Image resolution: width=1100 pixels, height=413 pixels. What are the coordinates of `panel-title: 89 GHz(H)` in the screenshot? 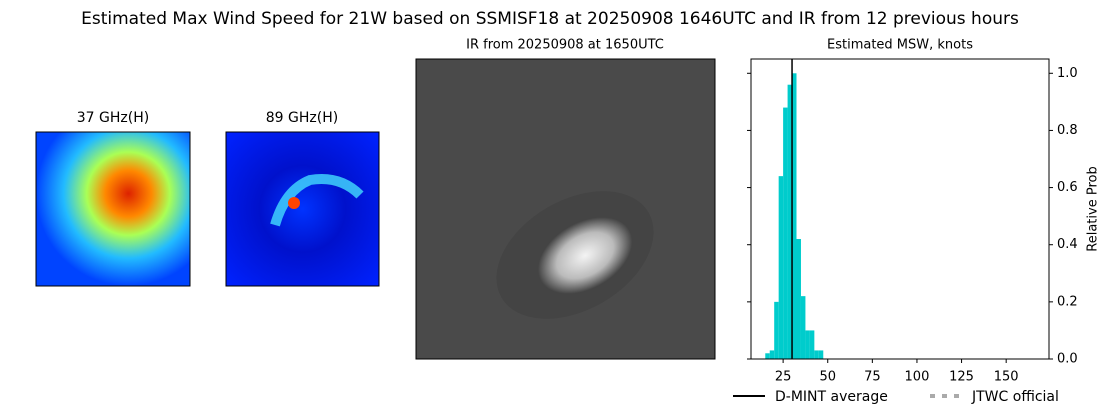 It's located at (302, 118).